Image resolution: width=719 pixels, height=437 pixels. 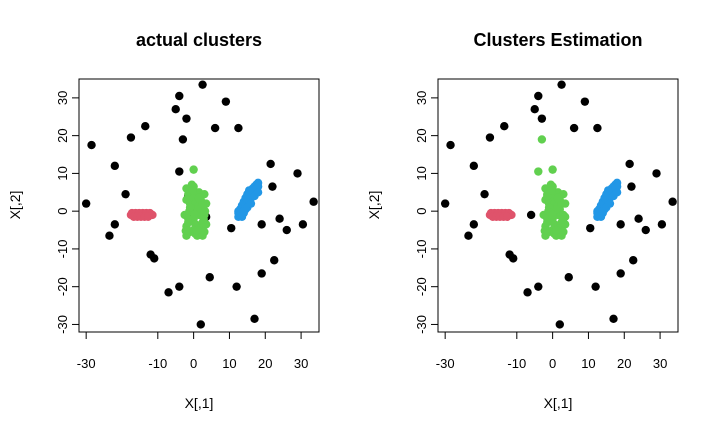 I want to click on x-tick-label: 30, so click(x=301, y=363).